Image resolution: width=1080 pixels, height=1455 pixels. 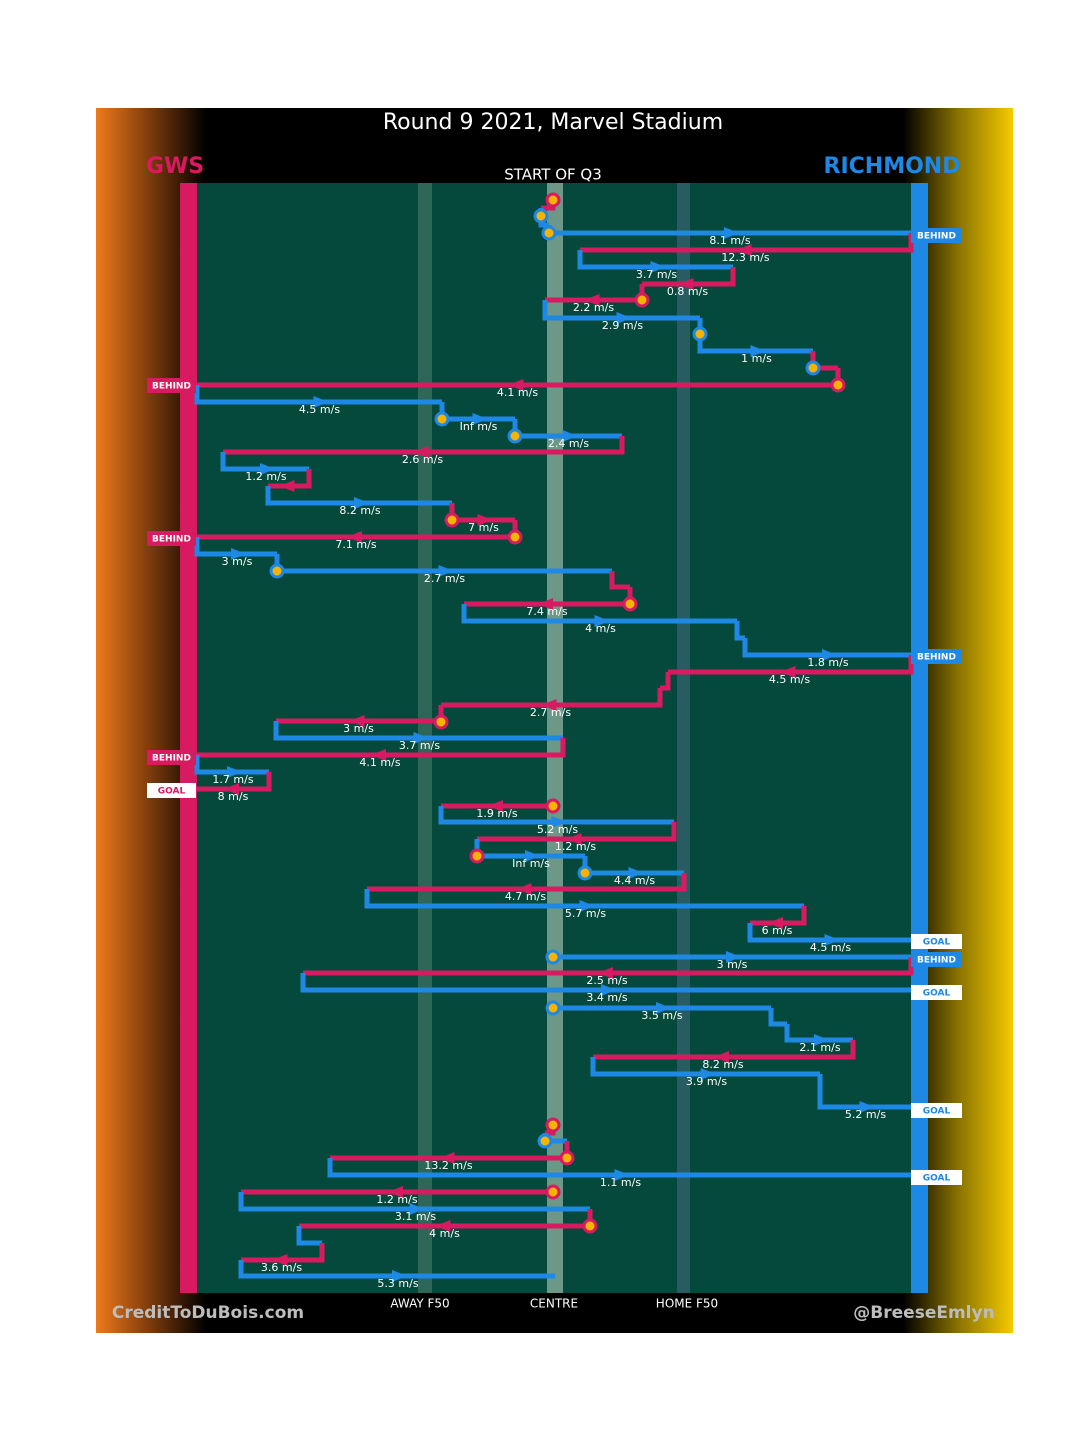 I want to click on title: Round 9 2021, Marvel Stadium, so click(x=553, y=122).